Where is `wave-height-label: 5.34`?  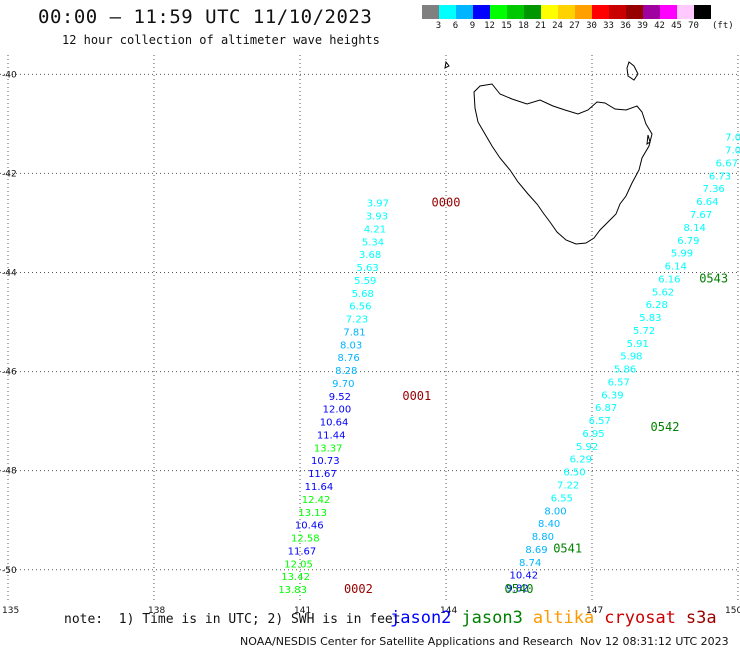
wave-height-label: 5.34 is located at coordinates (373, 242).